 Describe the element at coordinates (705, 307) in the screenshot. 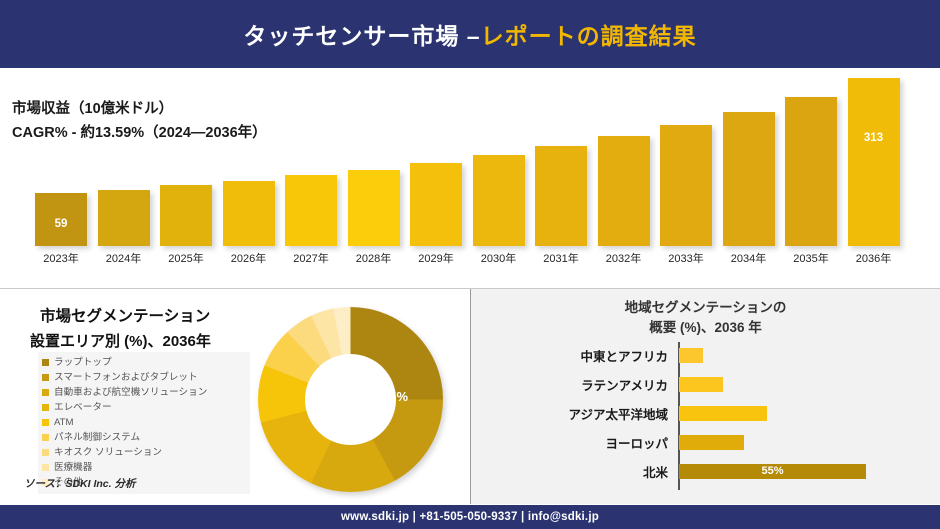

I see `regional-title-line1: 地域セグメンテーションの` at that location.